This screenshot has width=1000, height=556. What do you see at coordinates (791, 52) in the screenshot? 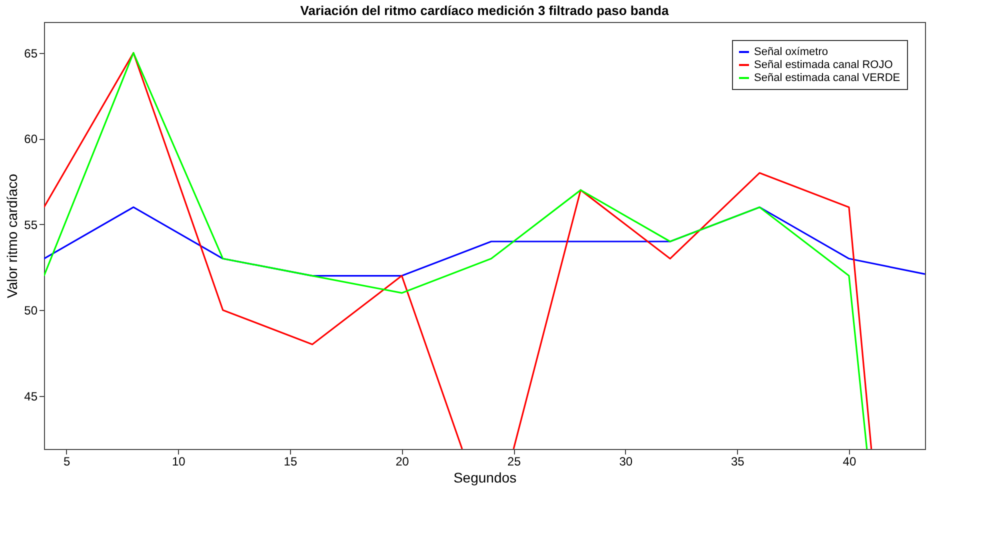
I see `legend-label: Señal oxímetro` at bounding box center [791, 52].